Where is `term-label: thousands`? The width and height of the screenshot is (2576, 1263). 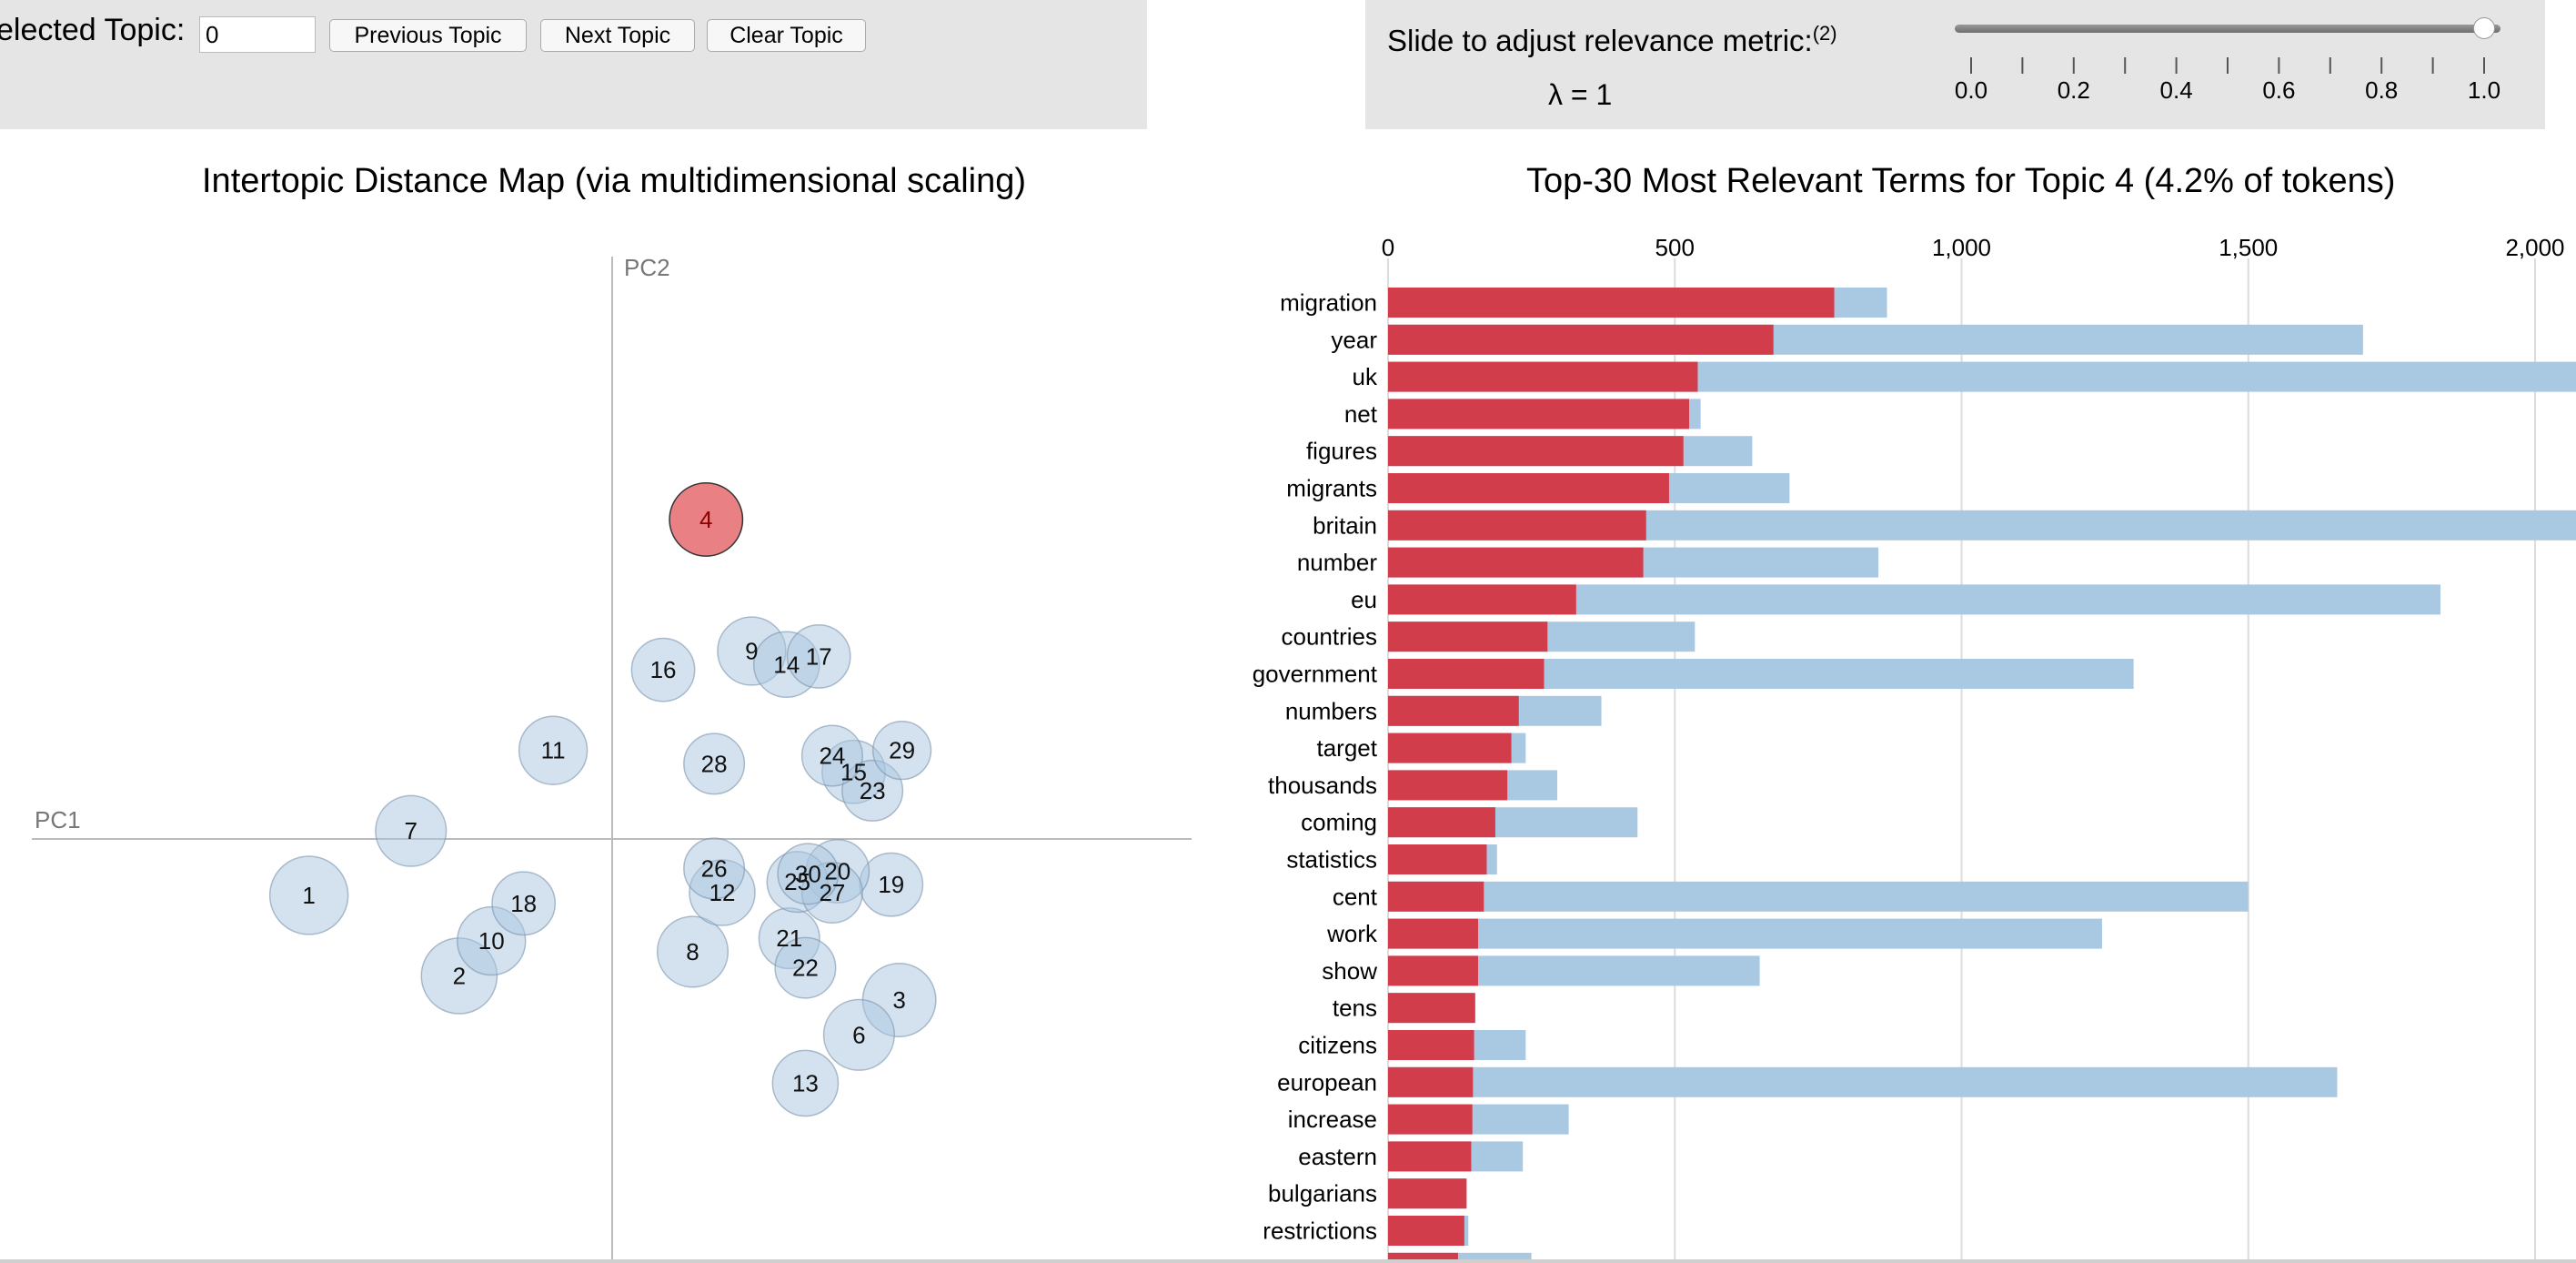 term-label: thousands is located at coordinates (1322, 785).